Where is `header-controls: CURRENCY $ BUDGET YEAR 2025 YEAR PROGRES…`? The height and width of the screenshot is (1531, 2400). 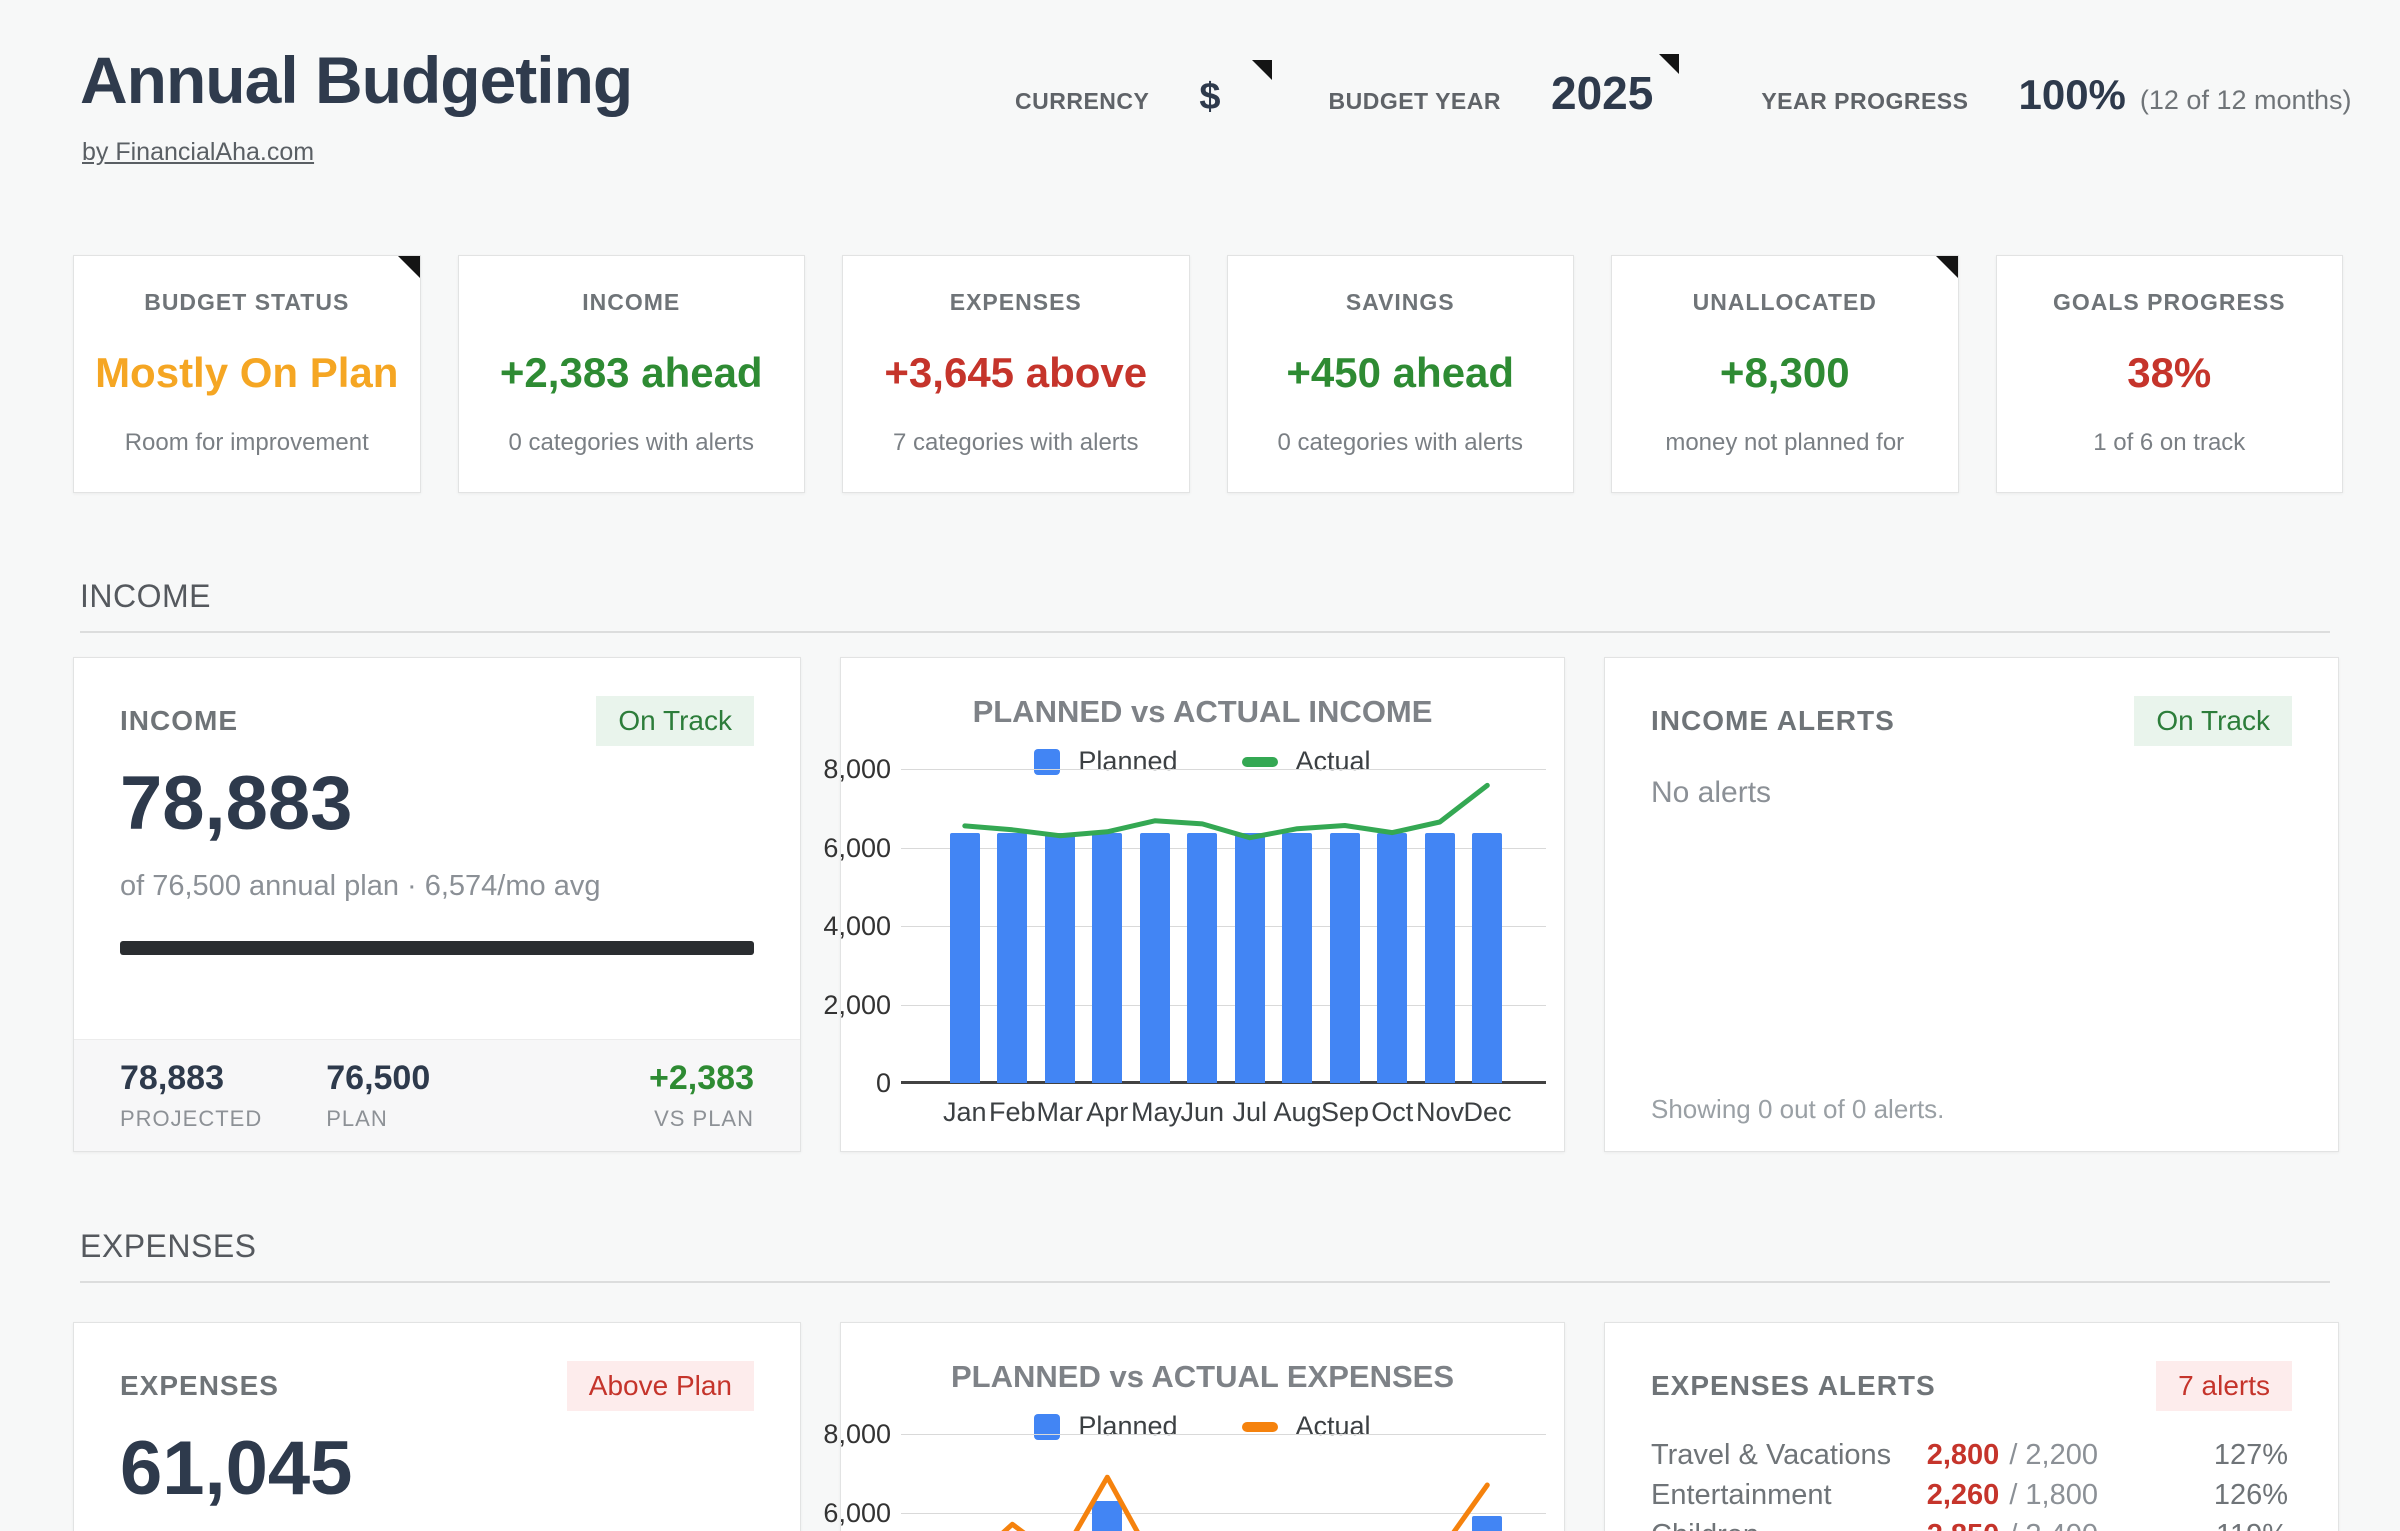
header-controls: CURRENCY $ BUDGET YEAR 2025 YEAR PROGRES… is located at coordinates (1683, 87).